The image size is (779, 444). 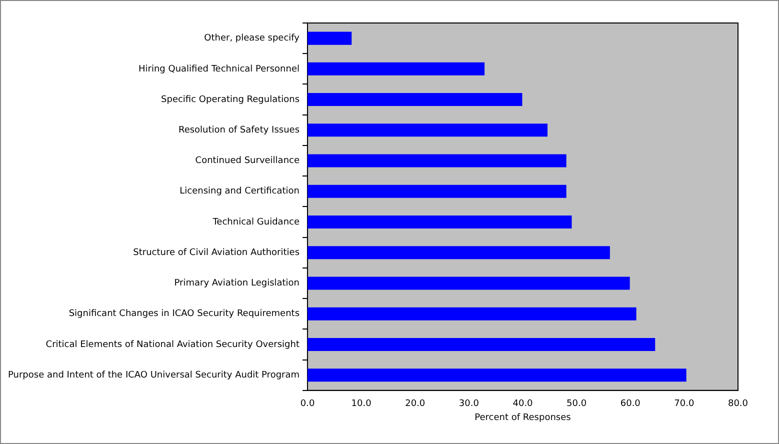 What do you see at coordinates (173, 345) in the screenshot?
I see `y-tick-label: Critical Elements of National Aviation Security Oversight` at bounding box center [173, 345].